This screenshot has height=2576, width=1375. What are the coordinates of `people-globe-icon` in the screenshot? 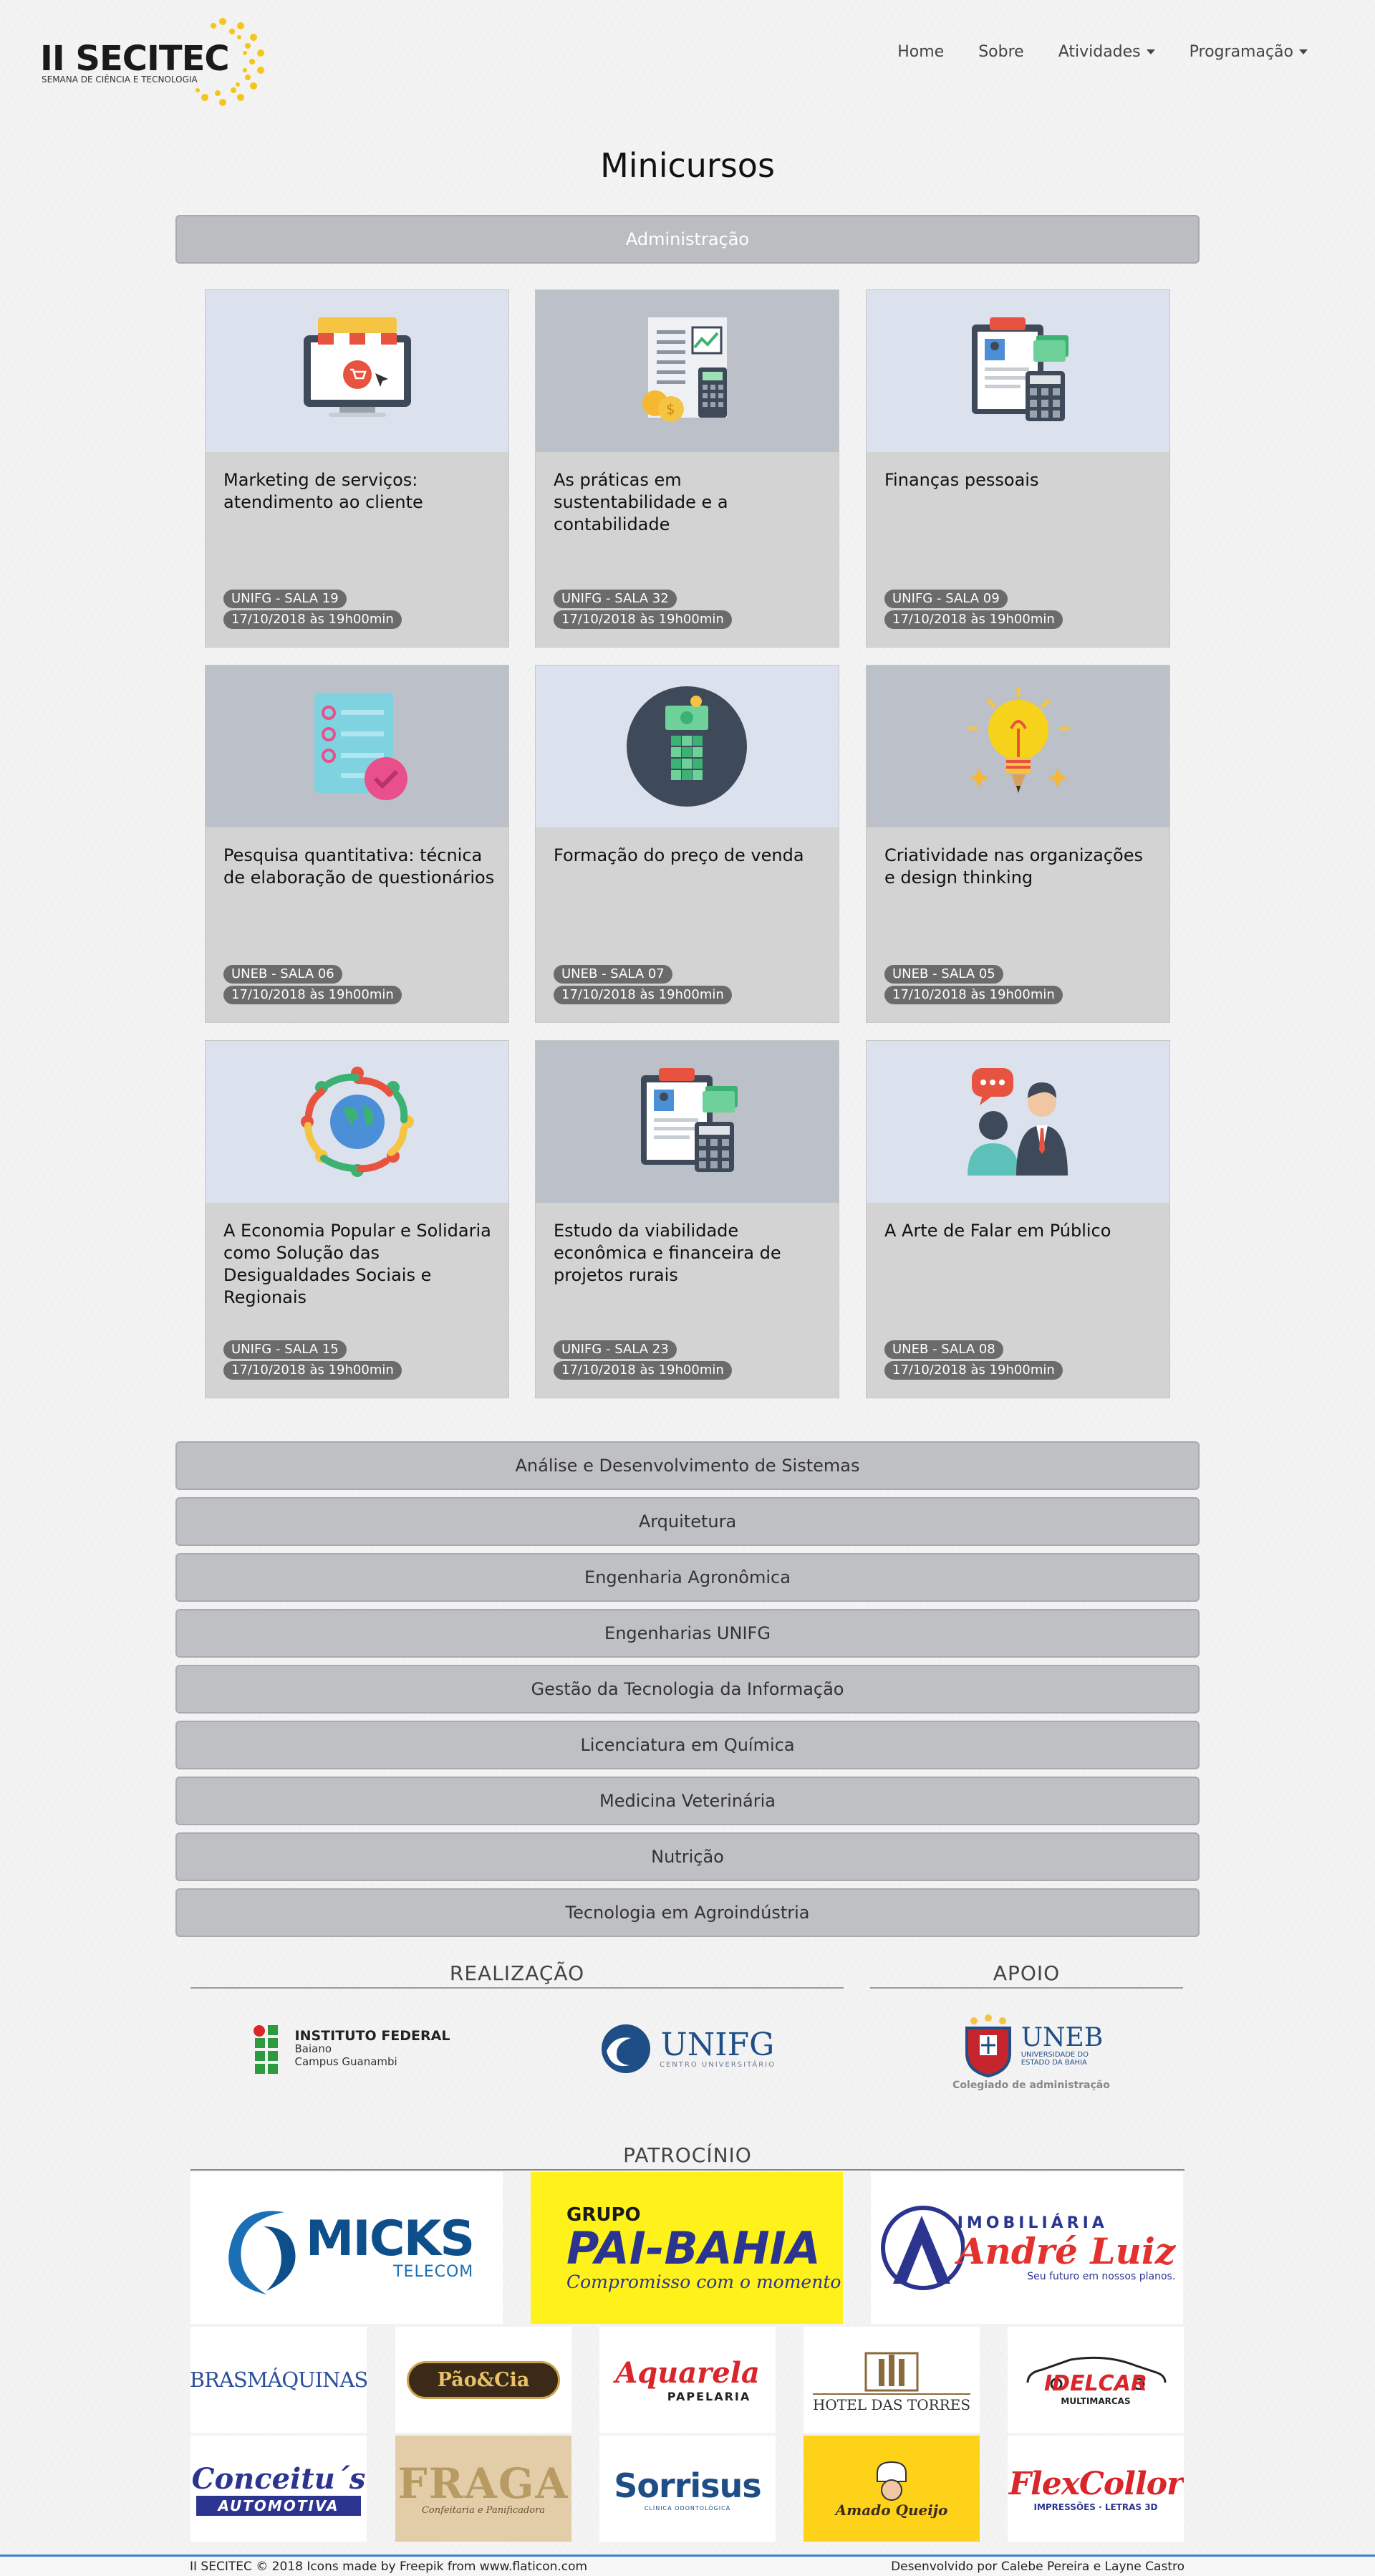 It's located at (357, 1122).